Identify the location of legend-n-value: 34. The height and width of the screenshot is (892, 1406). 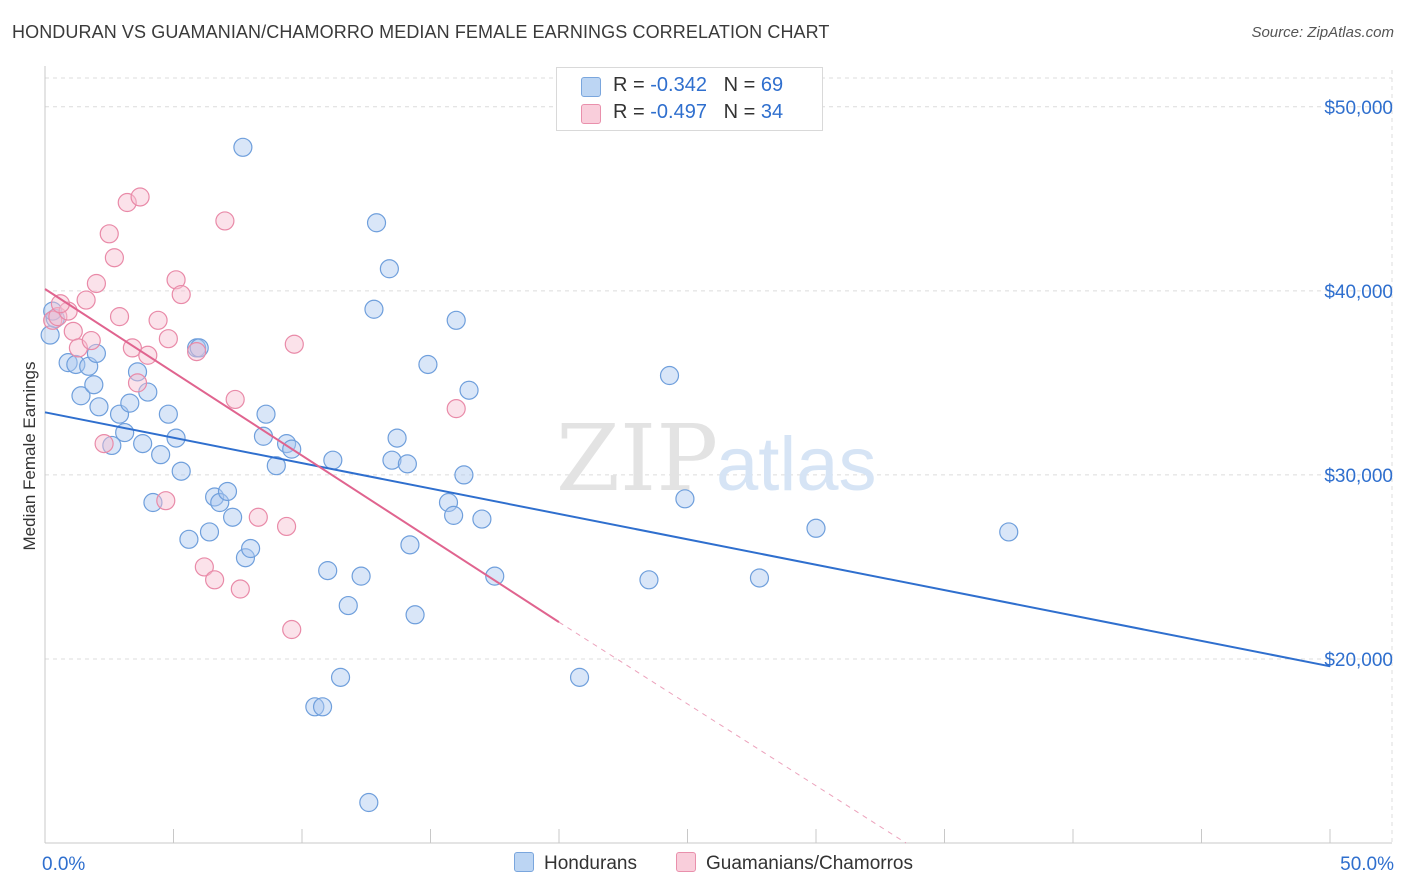
(772, 112).